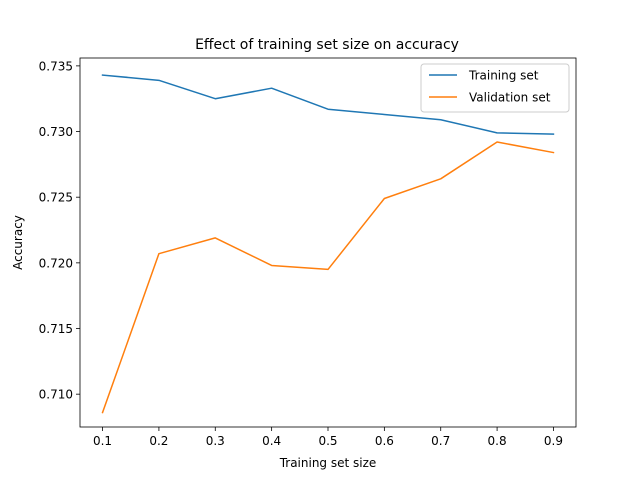 The height and width of the screenshot is (480, 640). What do you see at coordinates (56, 66) in the screenshot?
I see `y-tick-label: 0.735` at bounding box center [56, 66].